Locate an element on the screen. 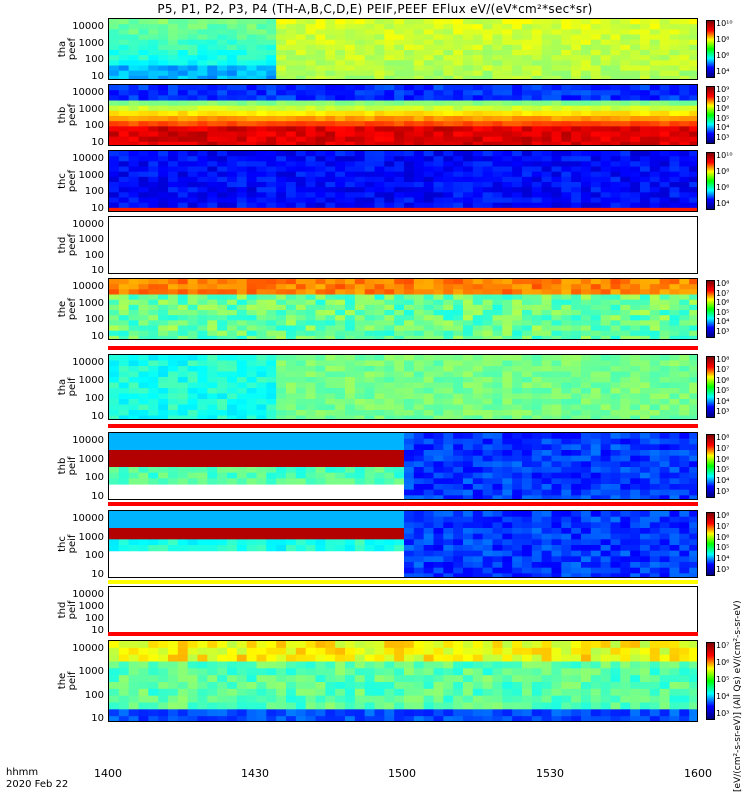  spectrogram-image is located at coordinates (403, 466).